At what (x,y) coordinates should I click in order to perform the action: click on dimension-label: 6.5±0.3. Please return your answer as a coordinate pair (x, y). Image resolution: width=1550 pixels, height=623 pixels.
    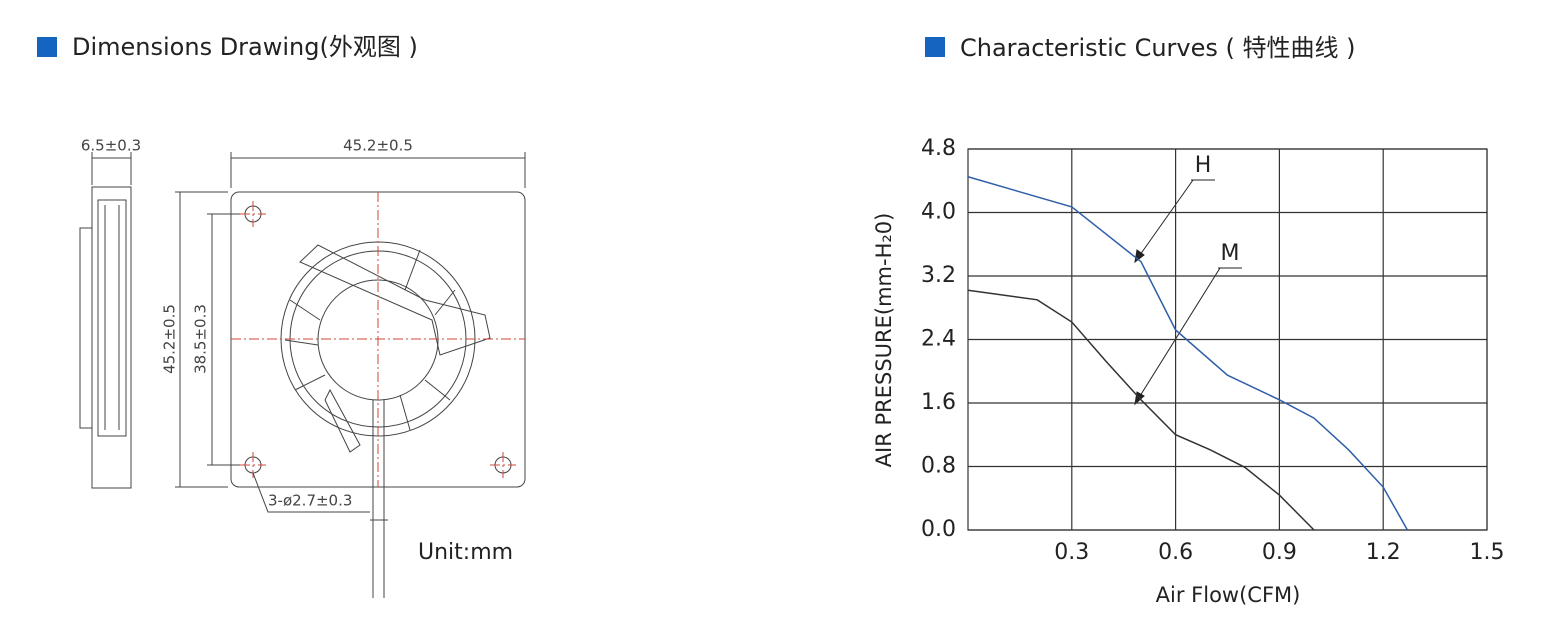
    Looking at the image, I should click on (111, 146).